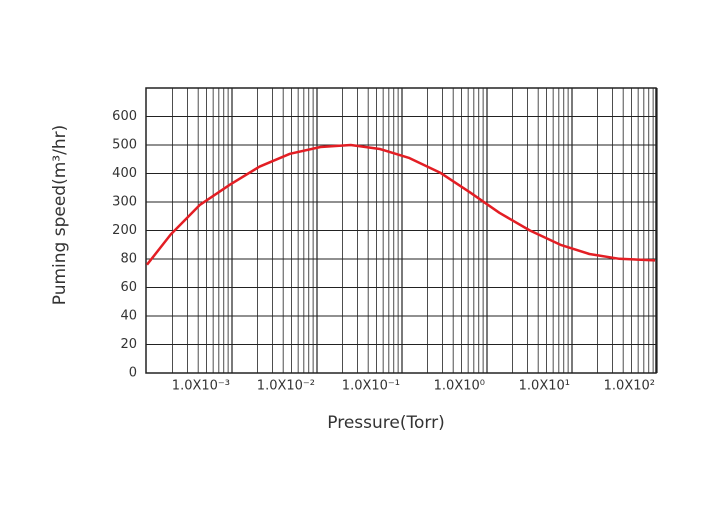 This screenshot has height=520, width=720. Describe the element at coordinates (124, 116) in the screenshot. I see `y-tick-label: 600` at that location.